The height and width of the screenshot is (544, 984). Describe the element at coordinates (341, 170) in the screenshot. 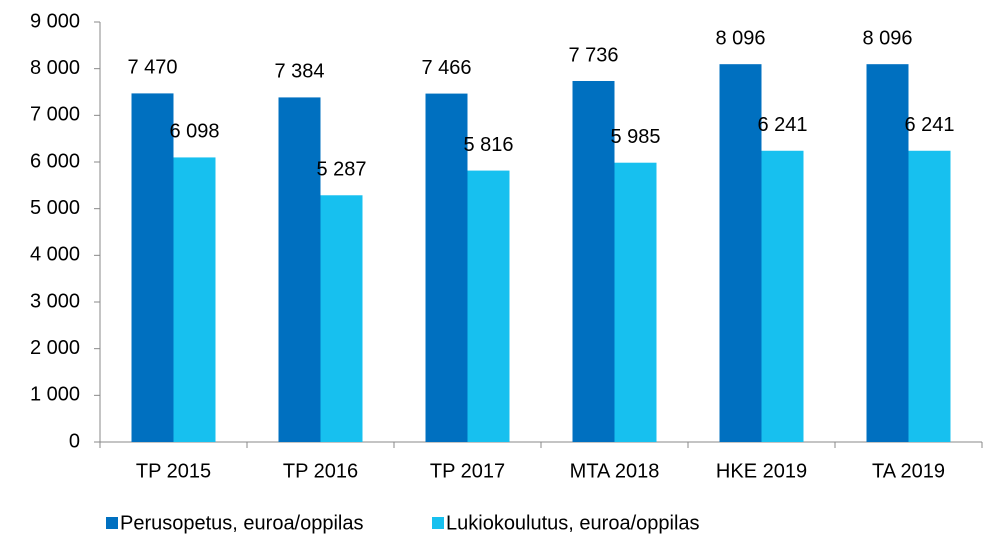

I see `value-label: 5 287` at that location.